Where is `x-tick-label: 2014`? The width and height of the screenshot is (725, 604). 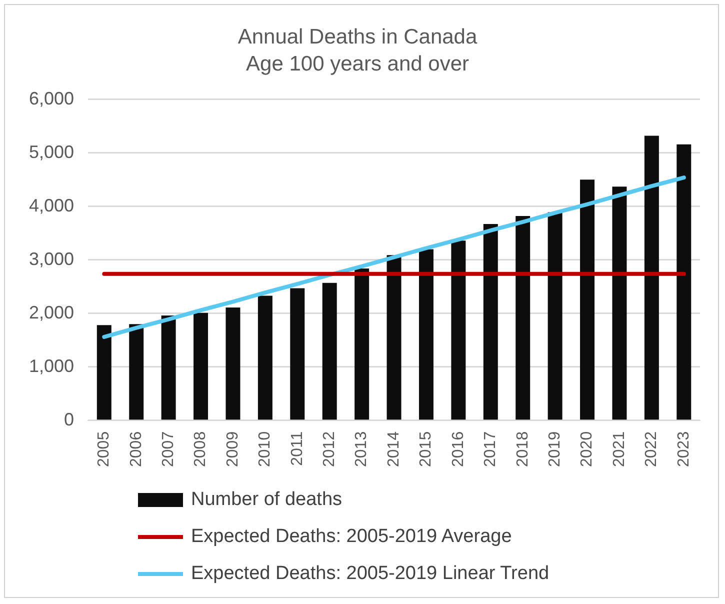 x-tick-label: 2014 is located at coordinates (393, 449).